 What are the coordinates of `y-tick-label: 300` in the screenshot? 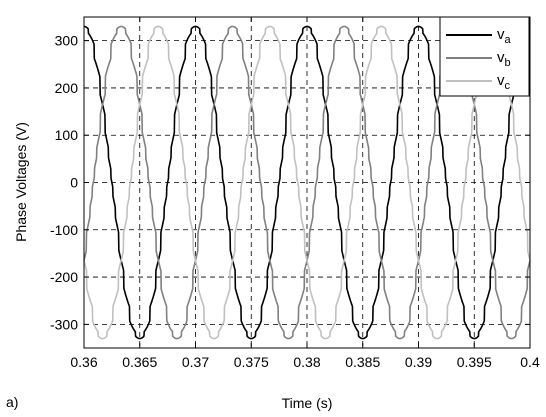 It's located at (67, 41).